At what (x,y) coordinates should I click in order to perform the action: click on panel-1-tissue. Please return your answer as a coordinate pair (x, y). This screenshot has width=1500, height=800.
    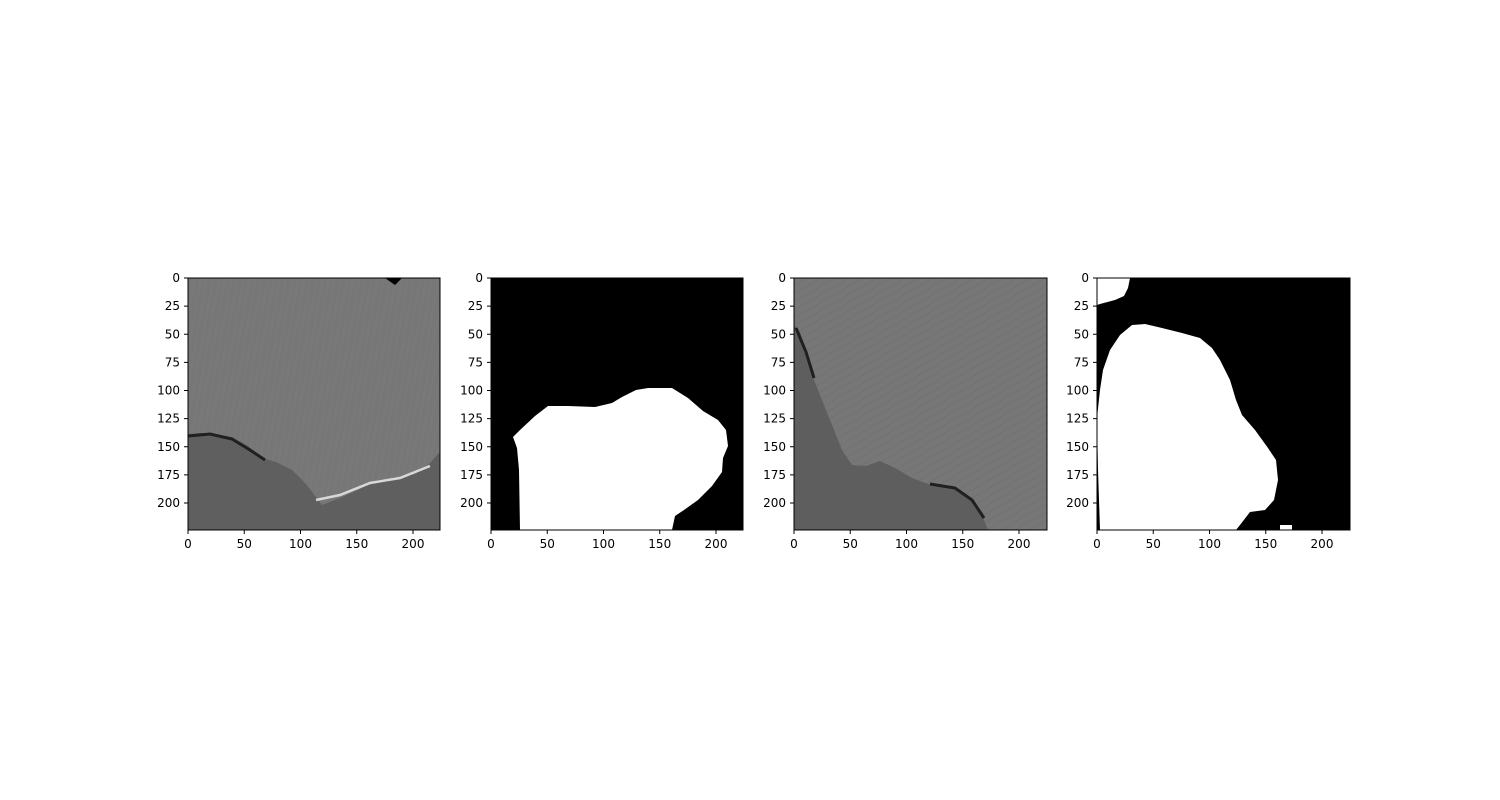
    Looking at the image, I should click on (314, 481).